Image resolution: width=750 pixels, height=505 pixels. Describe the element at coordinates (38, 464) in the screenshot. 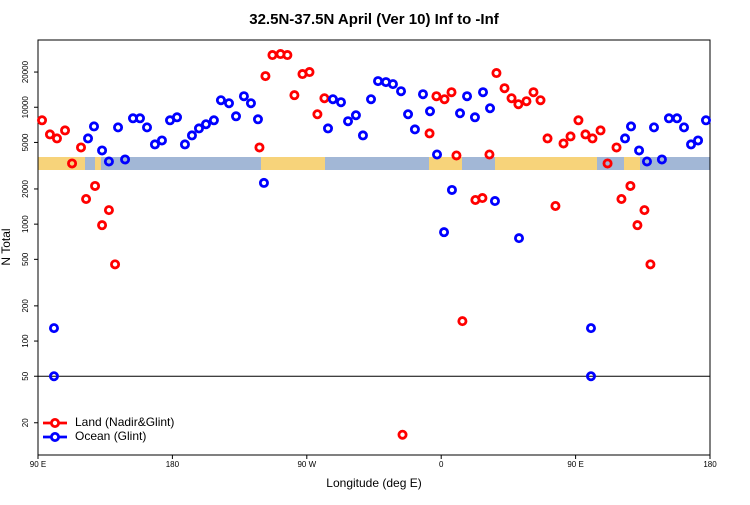

I see `x-tick-label: 90 E` at that location.